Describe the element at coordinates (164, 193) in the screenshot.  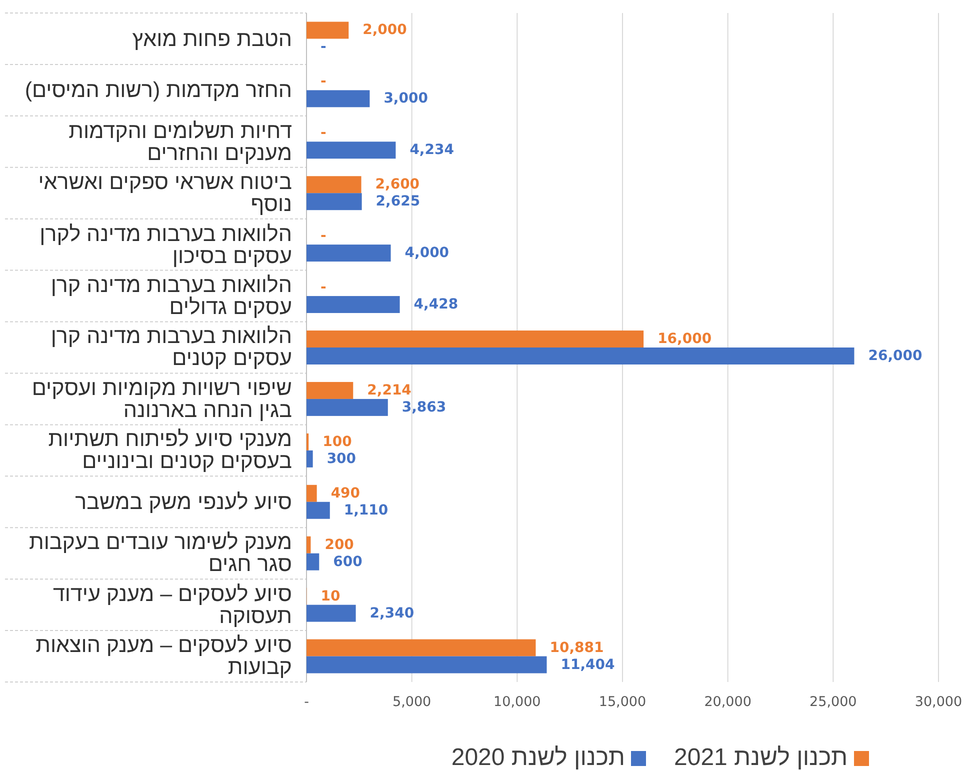
I see `y-tick-label: ביטוח אשראי ספקים ואשראי נוסף` at that location.